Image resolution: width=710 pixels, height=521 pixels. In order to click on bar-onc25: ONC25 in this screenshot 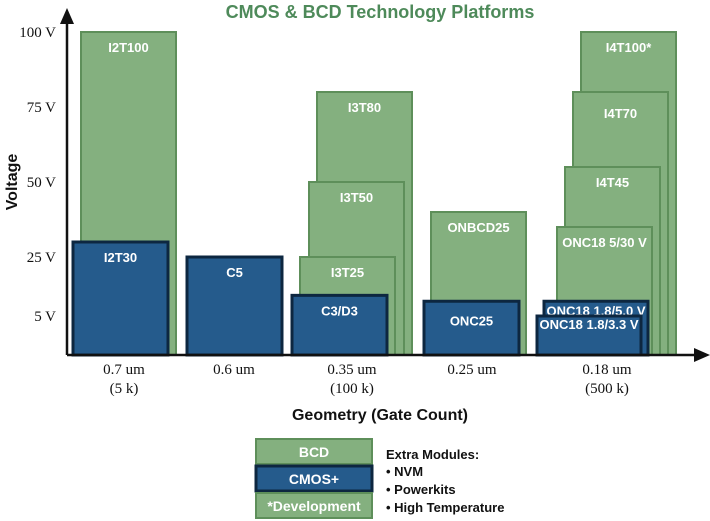, I will do `click(471, 328)`.